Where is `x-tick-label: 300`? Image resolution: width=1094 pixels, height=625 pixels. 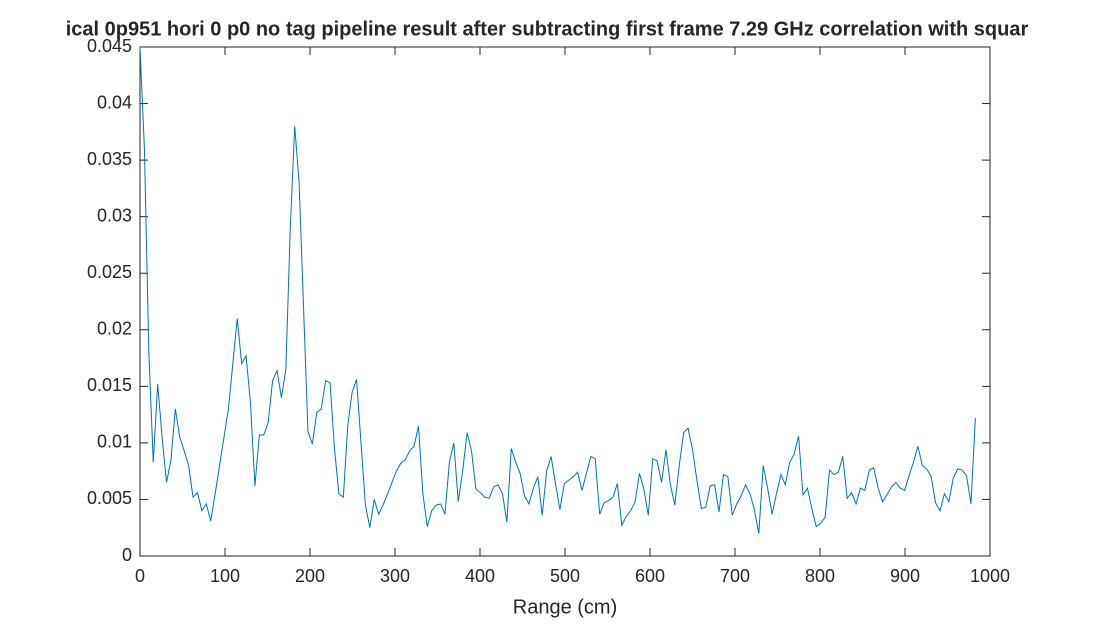 x-tick-label: 300 is located at coordinates (395, 576).